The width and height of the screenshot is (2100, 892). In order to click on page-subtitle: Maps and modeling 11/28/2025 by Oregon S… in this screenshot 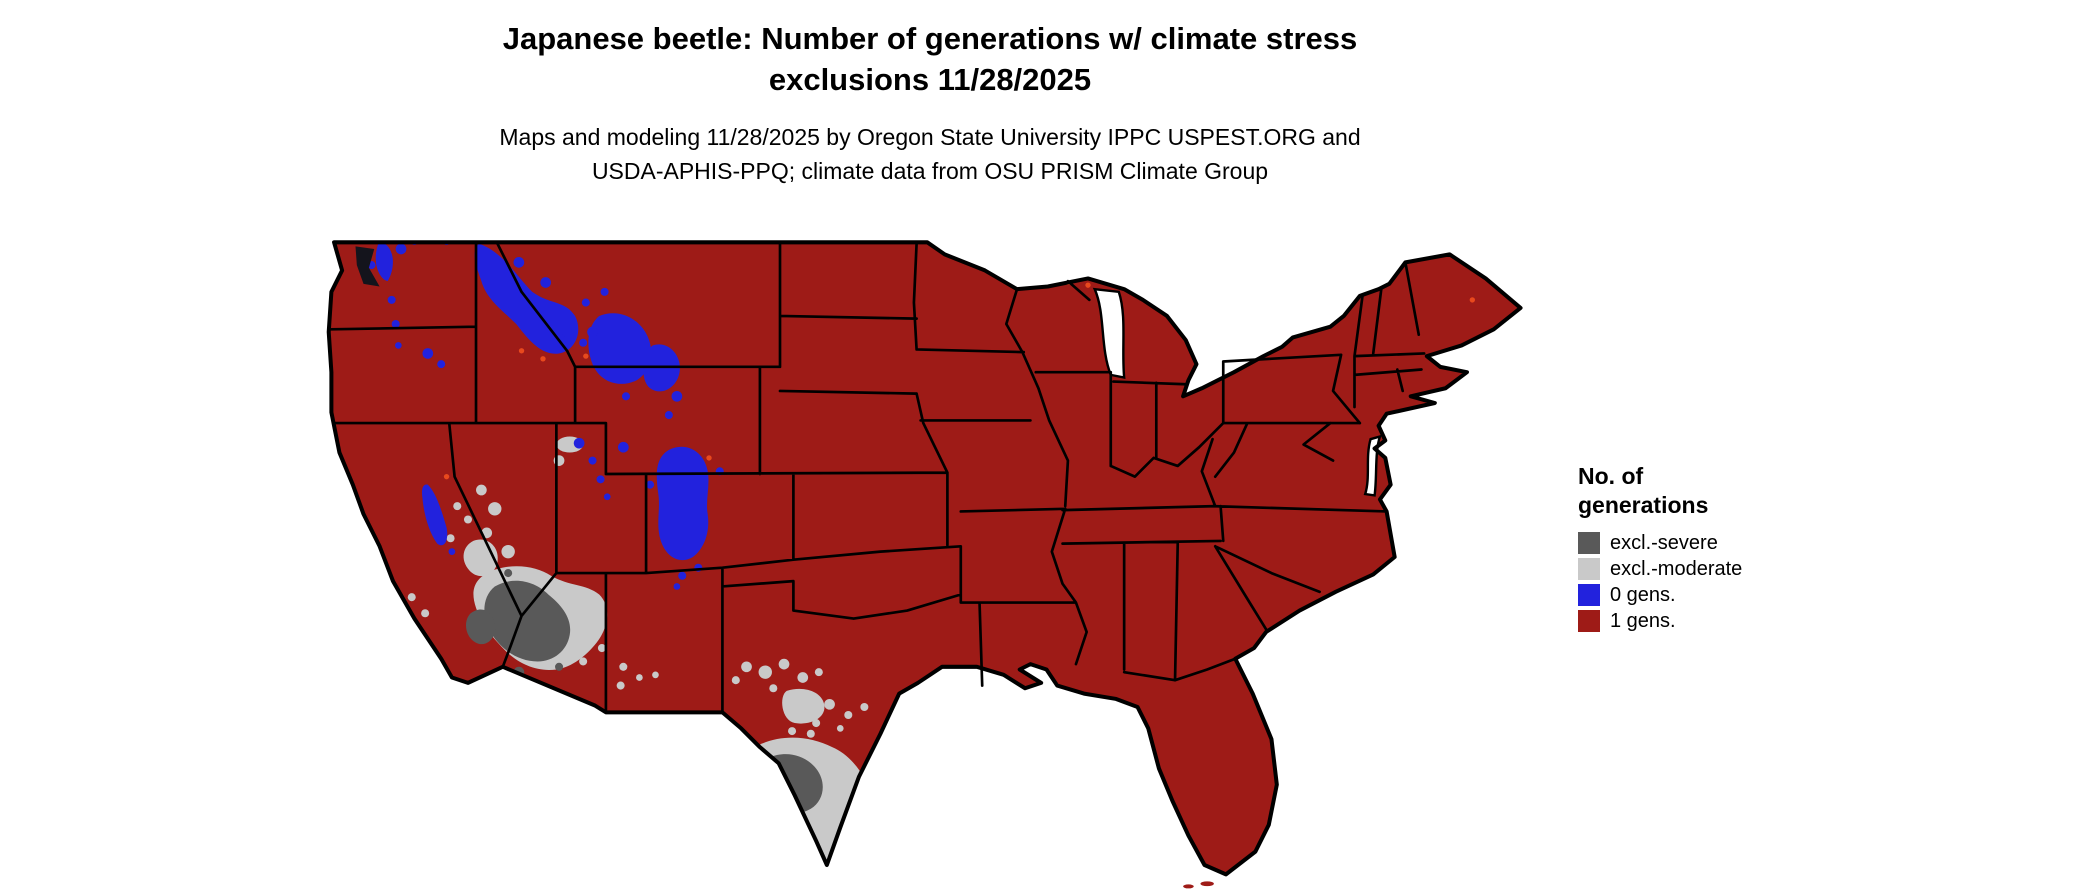, I will do `click(930, 154)`.